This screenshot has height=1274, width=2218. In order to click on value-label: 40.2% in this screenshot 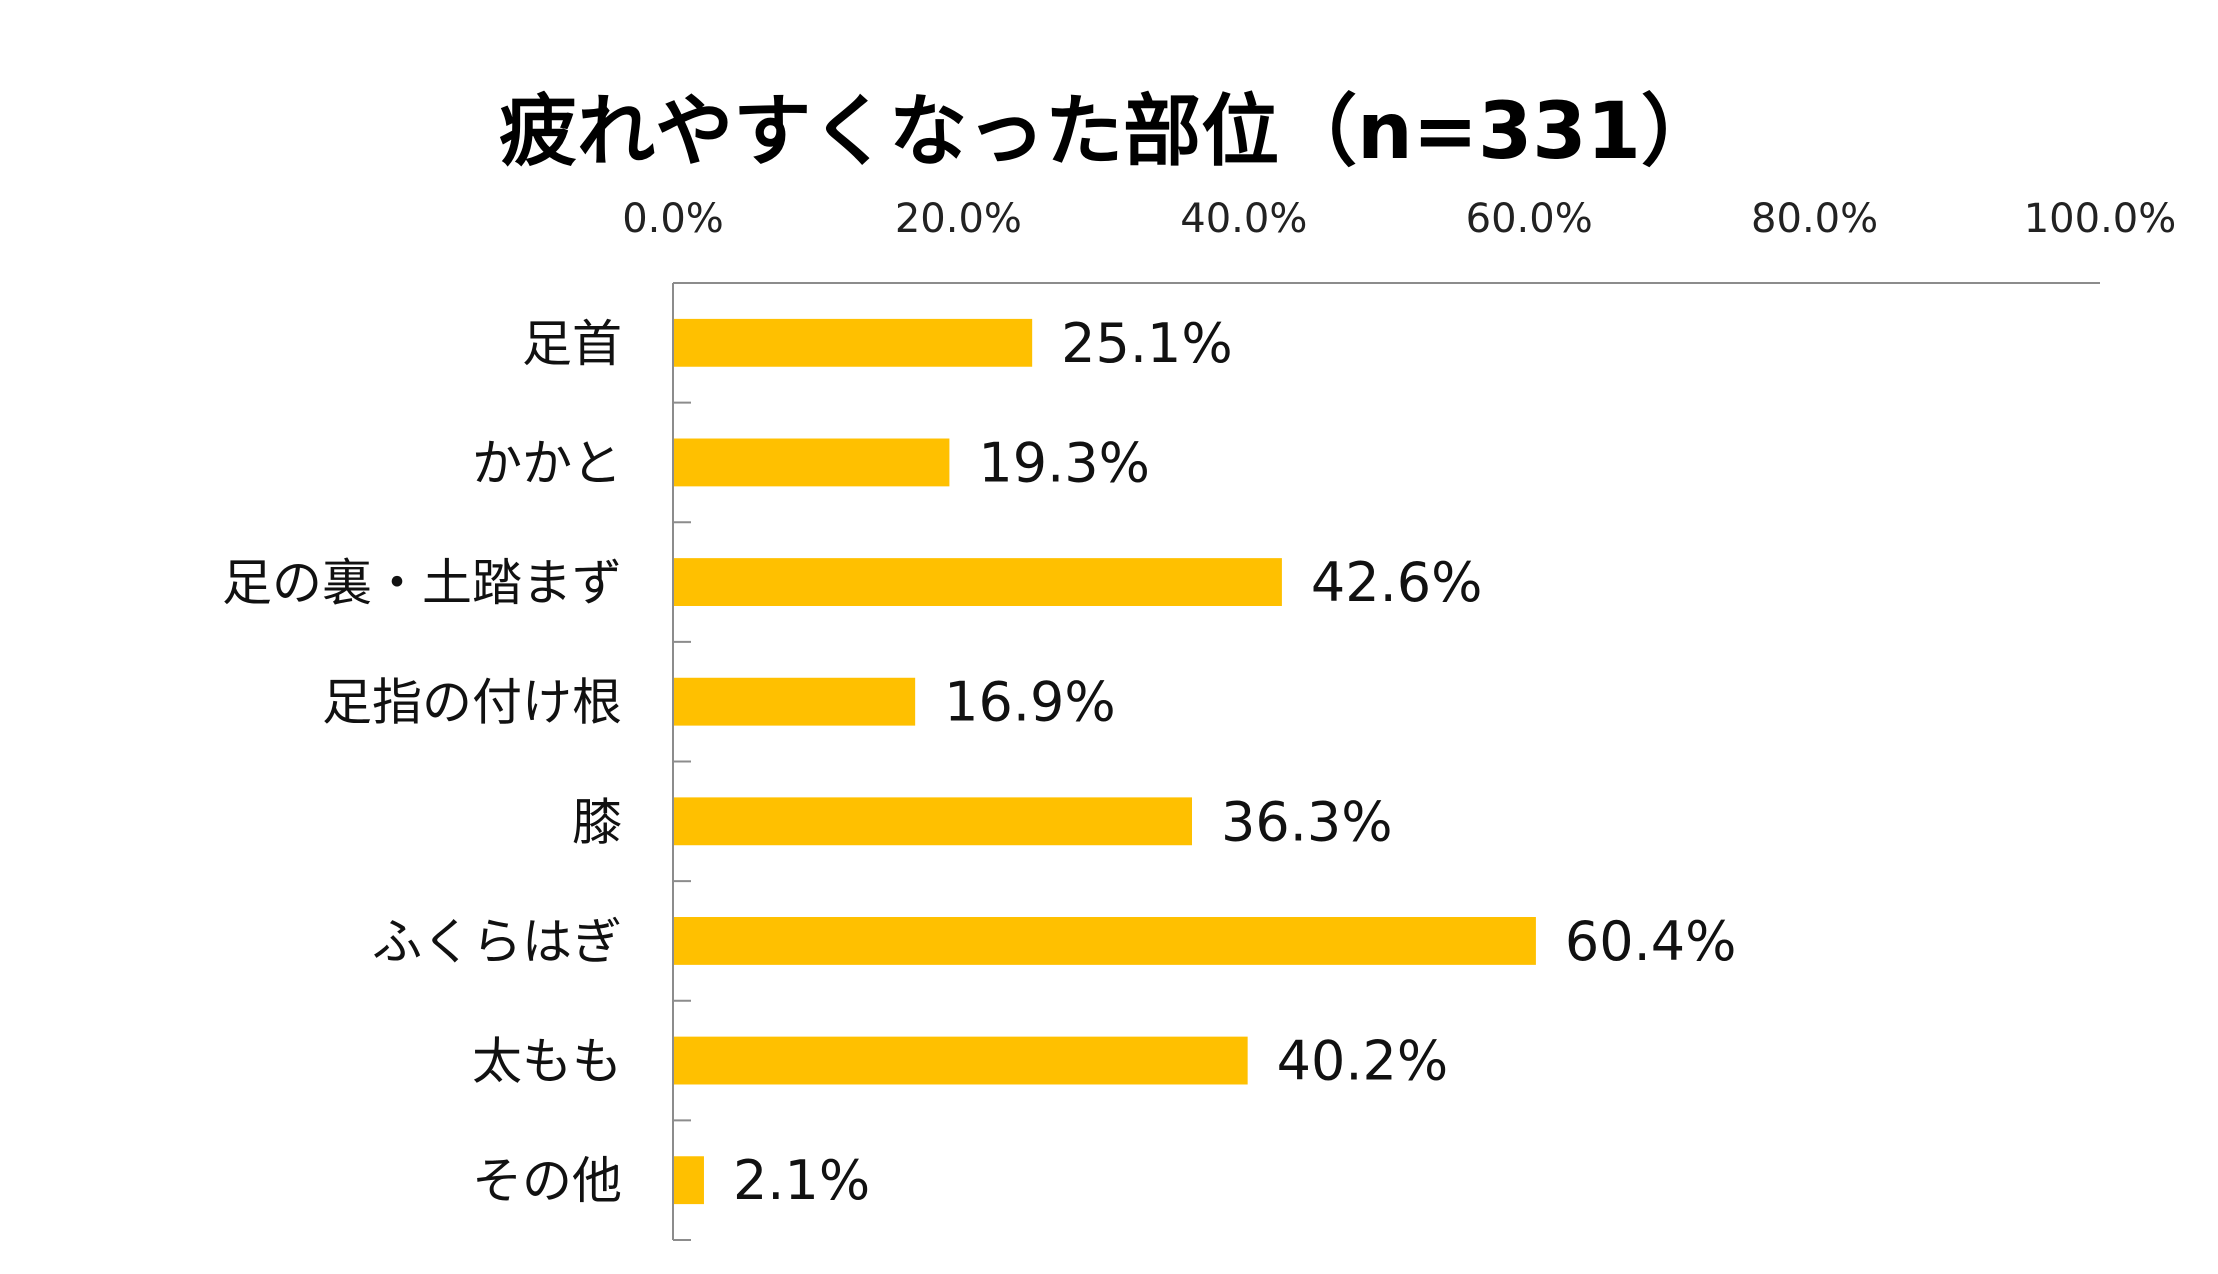, I will do `click(1363, 1061)`.